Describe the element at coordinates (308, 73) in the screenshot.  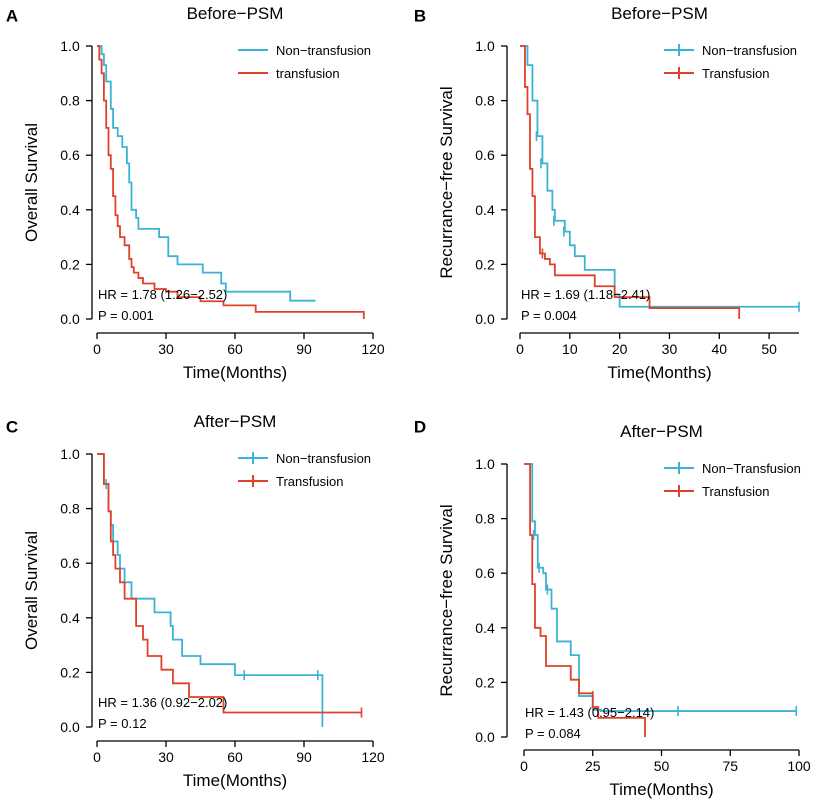
I see `legend-label: transfusion` at that location.